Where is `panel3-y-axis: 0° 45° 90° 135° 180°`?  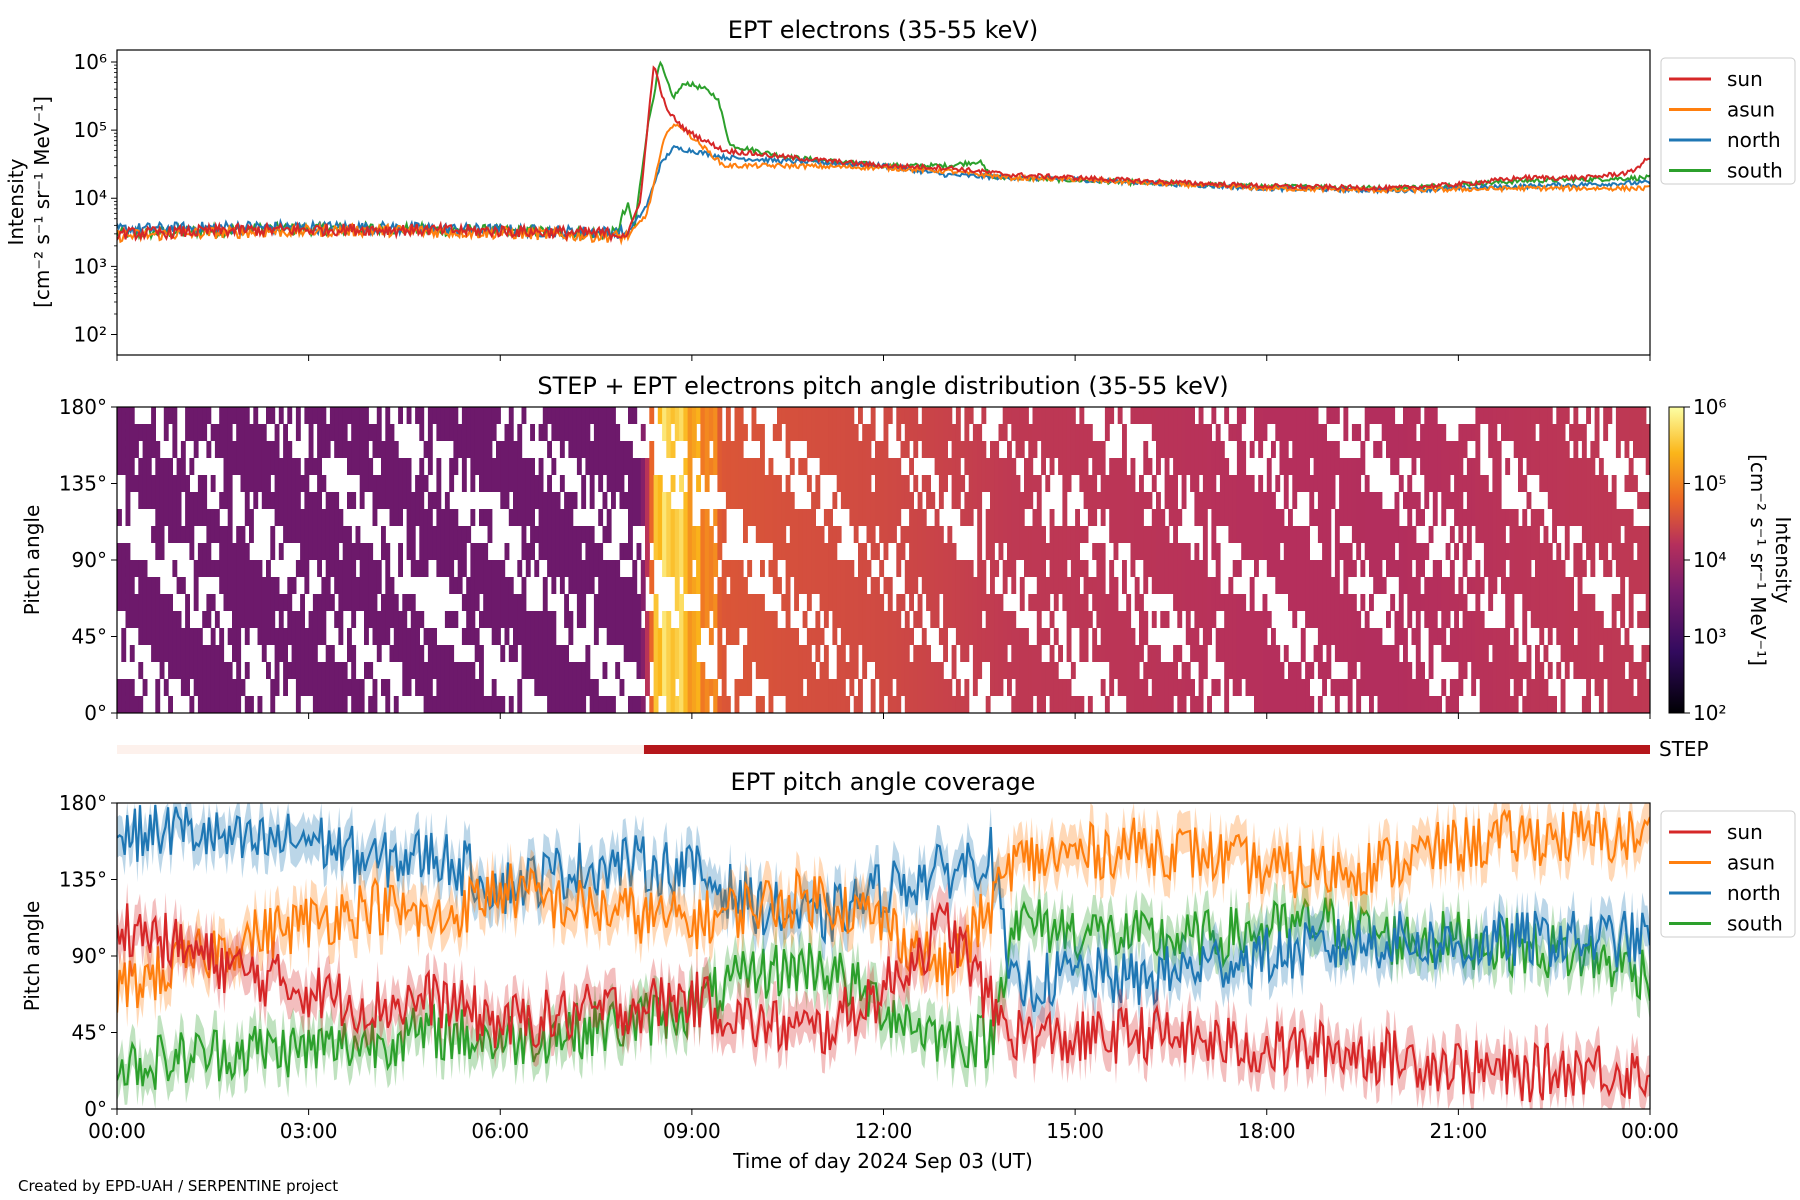 panel3-y-axis: 0° 45° 90° 135° 180° is located at coordinates (88, 956).